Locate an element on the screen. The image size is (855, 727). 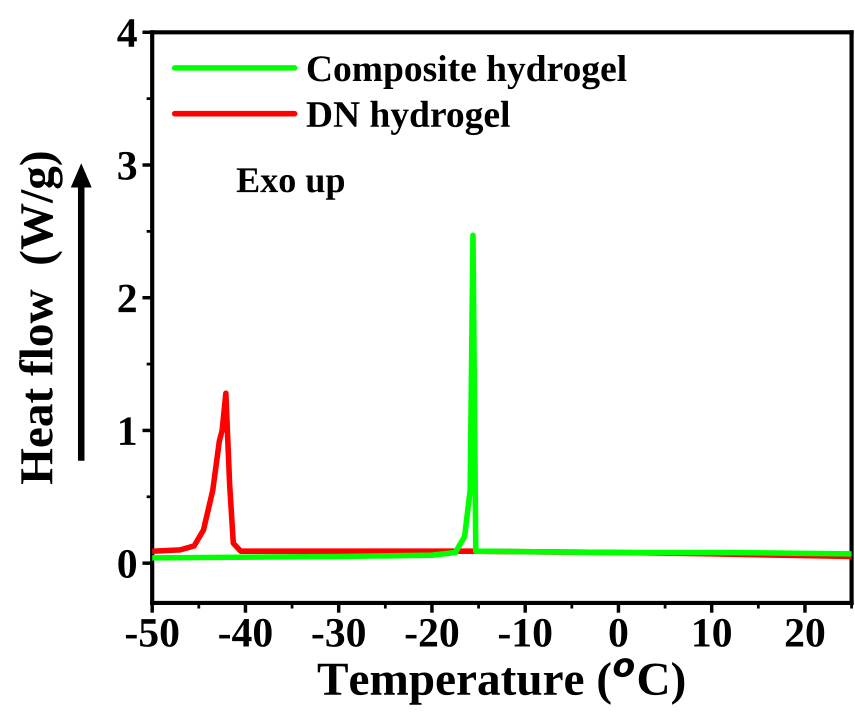
y-tick-label: 4 is located at coordinates (127, 33).